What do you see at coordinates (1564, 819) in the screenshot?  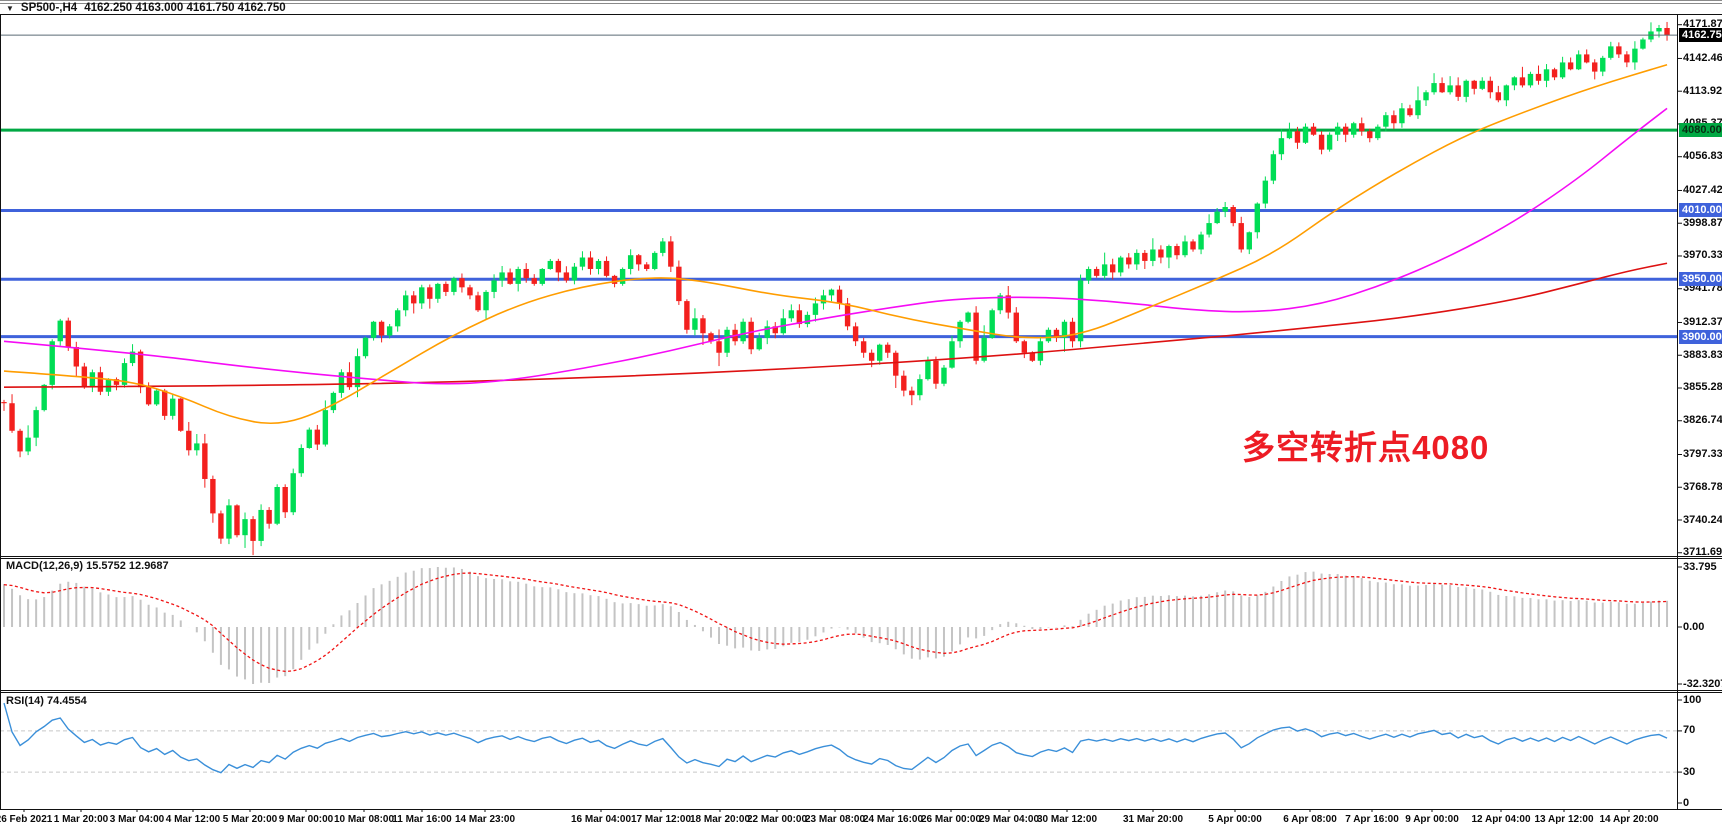 I see `time-axis-label: 13 Apr 12:00` at bounding box center [1564, 819].